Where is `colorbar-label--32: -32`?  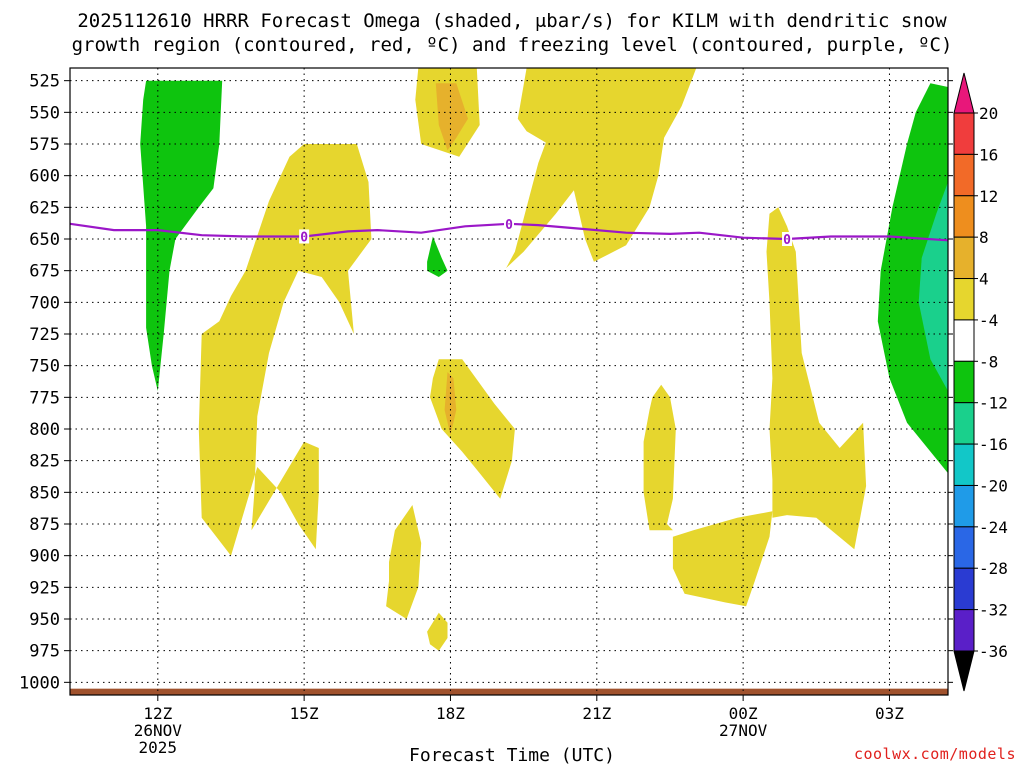 colorbar-label--32: -32 is located at coordinates (993, 610).